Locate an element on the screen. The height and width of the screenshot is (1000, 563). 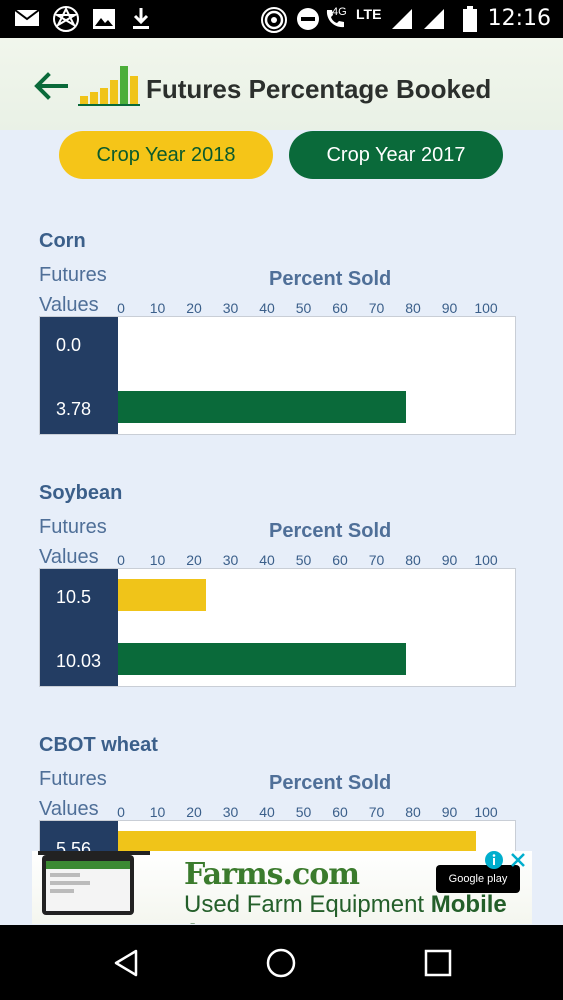
download-icon is located at coordinates (141, 18).